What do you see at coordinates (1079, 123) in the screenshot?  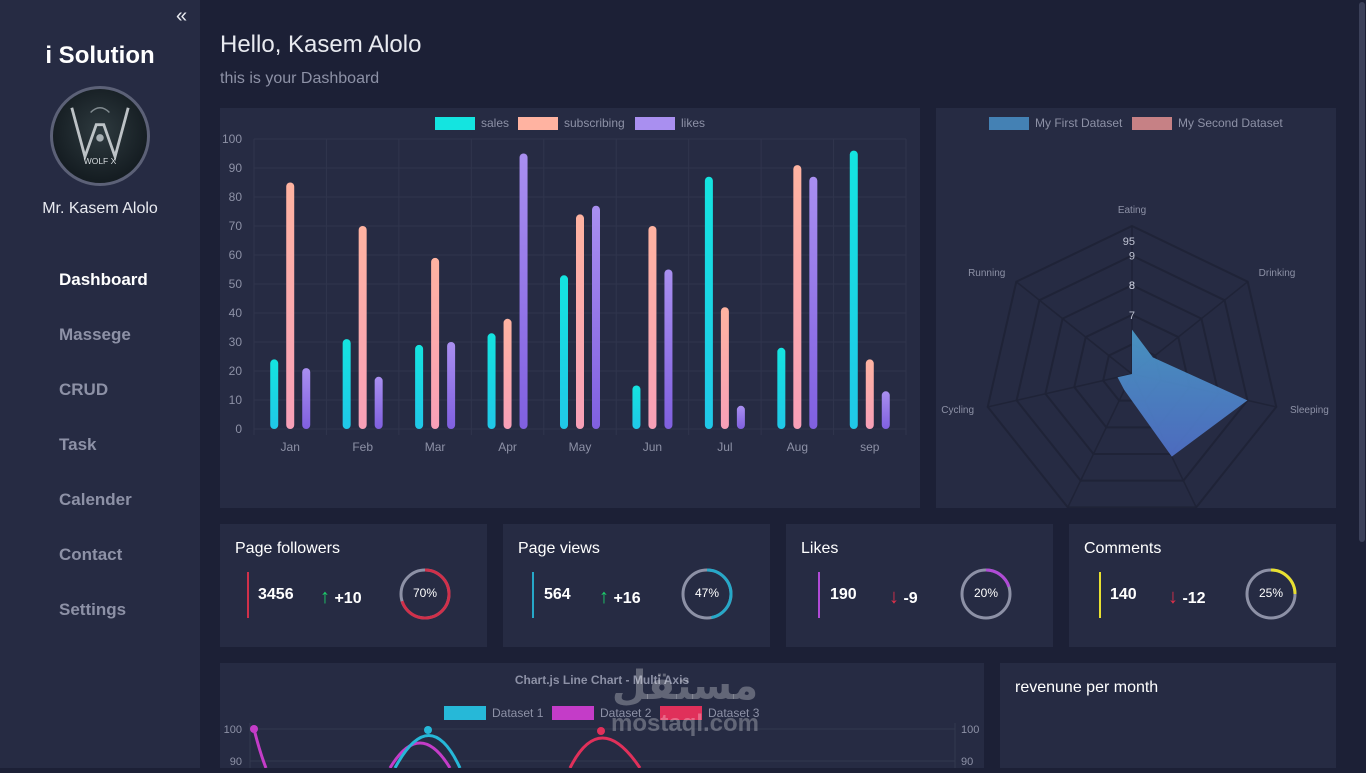 I see `legend-label: My First Dataset` at bounding box center [1079, 123].